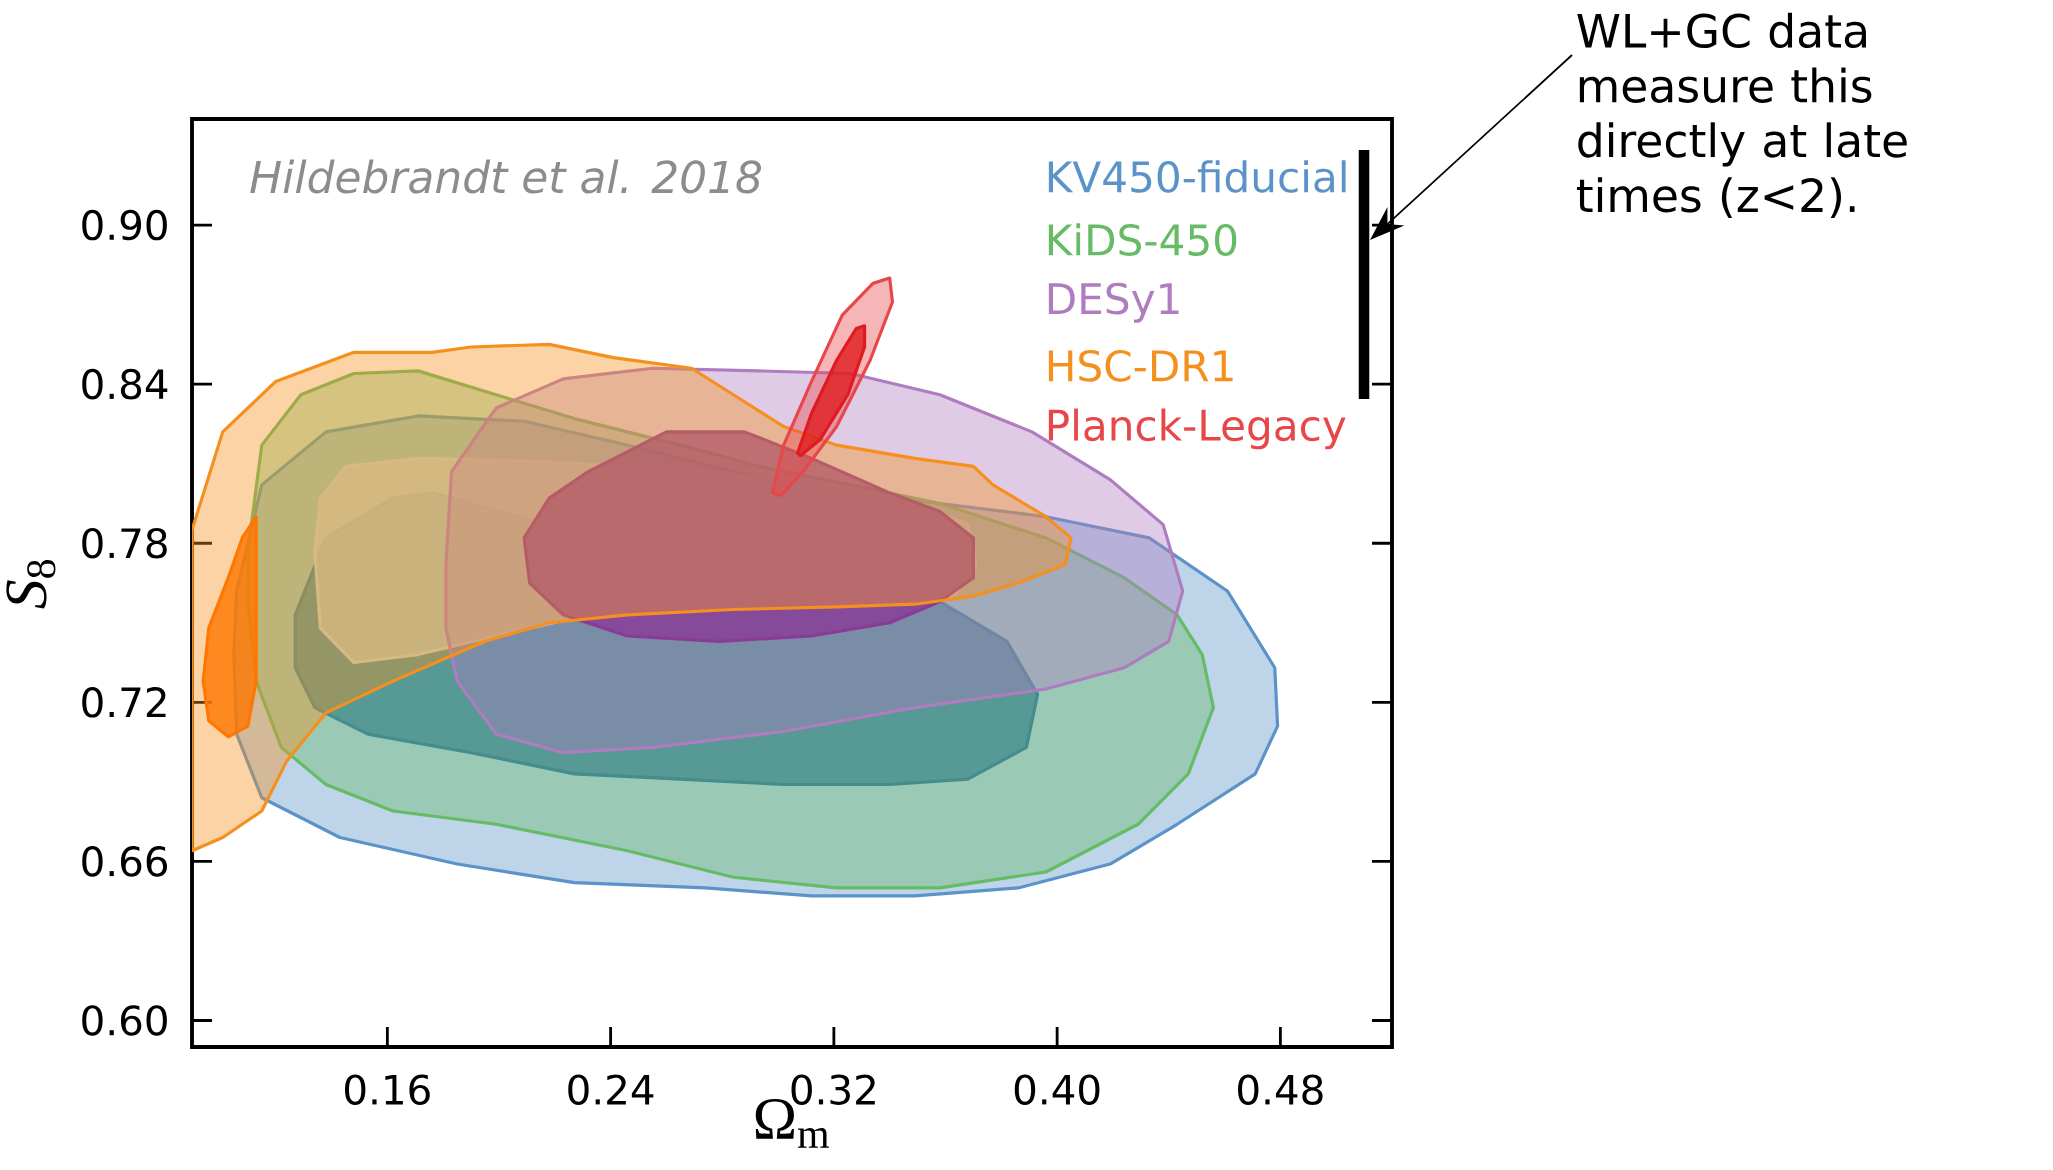  What do you see at coordinates (387, 1089) in the screenshot?
I see `x-tick-label: 0.16` at bounding box center [387, 1089].